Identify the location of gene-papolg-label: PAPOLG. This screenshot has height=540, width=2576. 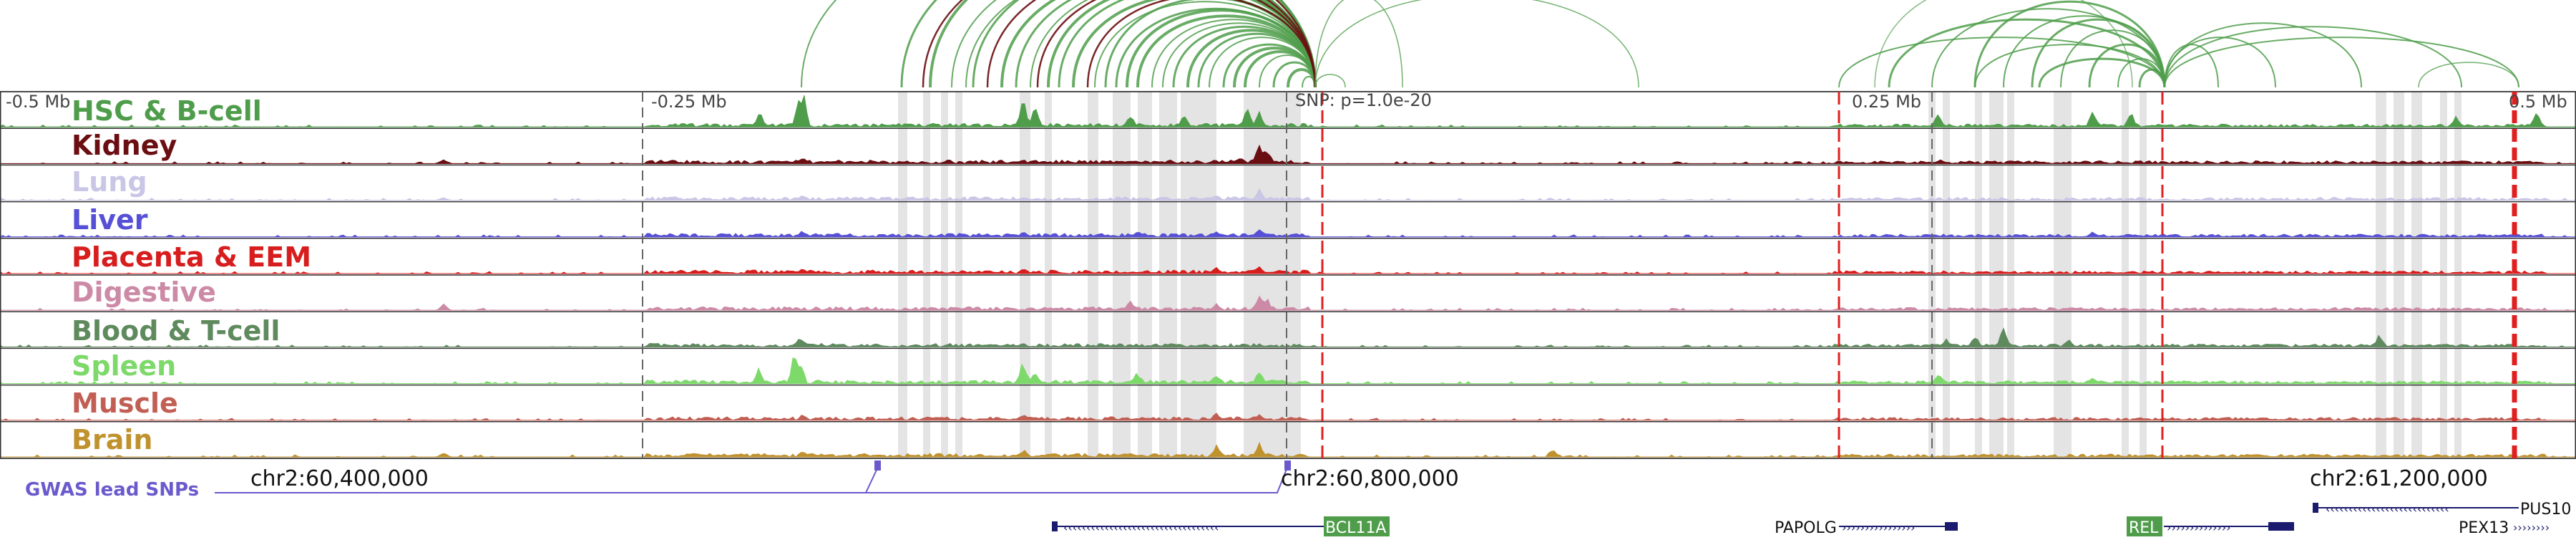
(1806, 528).